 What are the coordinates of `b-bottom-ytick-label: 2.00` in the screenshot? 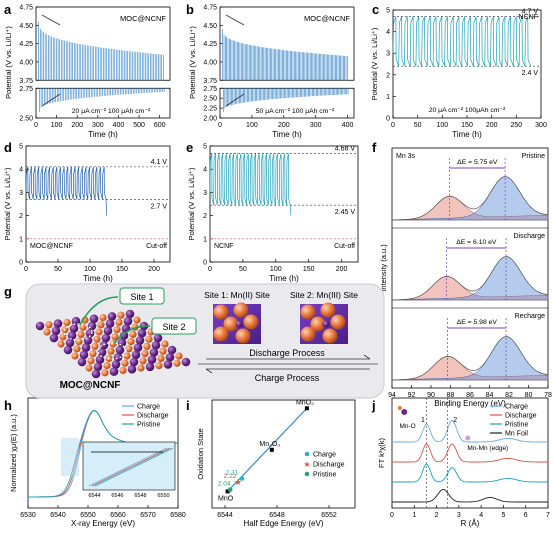 It's located at (210, 119).